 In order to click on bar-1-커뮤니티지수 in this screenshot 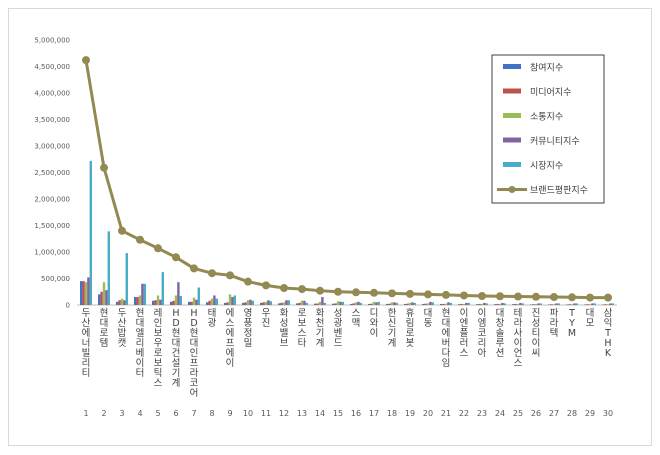, I will do `click(88, 291)`.